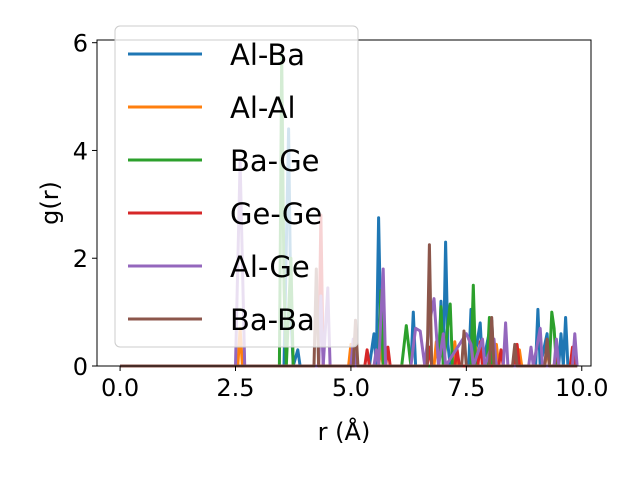 The image size is (640, 480). Describe the element at coordinates (263, 108) in the screenshot. I see `legend-entry-label: Al-Al` at that location.